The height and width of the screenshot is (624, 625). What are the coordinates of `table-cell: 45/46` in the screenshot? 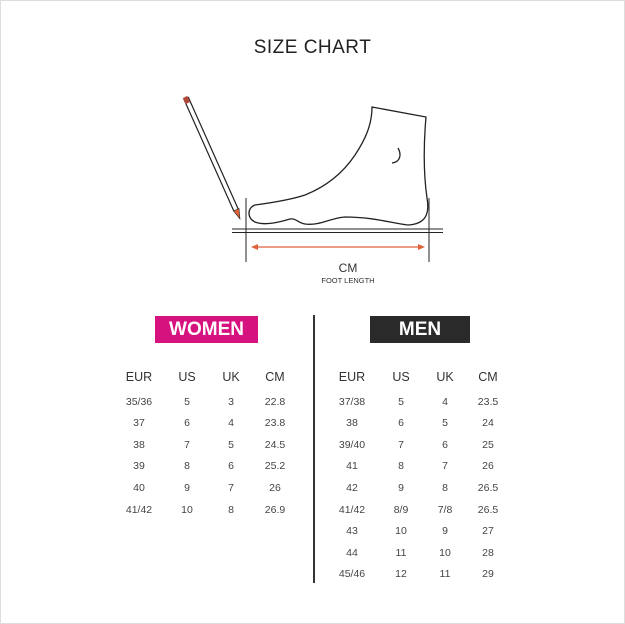 It's located at (352, 574).